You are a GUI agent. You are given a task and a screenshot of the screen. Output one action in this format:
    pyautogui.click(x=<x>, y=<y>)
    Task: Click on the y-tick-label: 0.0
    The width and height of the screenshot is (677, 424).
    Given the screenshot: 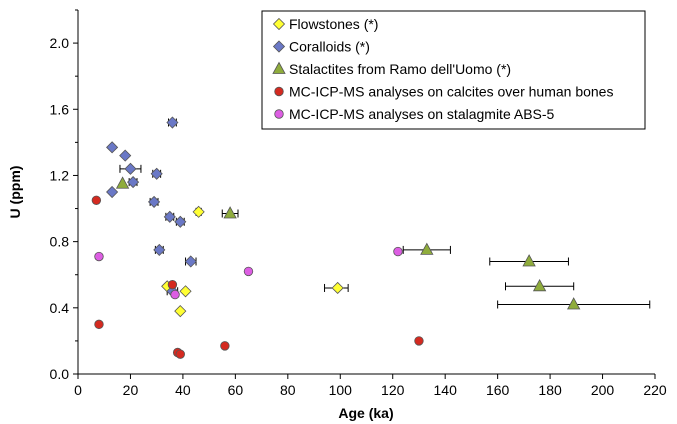 What is the action you would take?
    pyautogui.click(x=60, y=374)
    